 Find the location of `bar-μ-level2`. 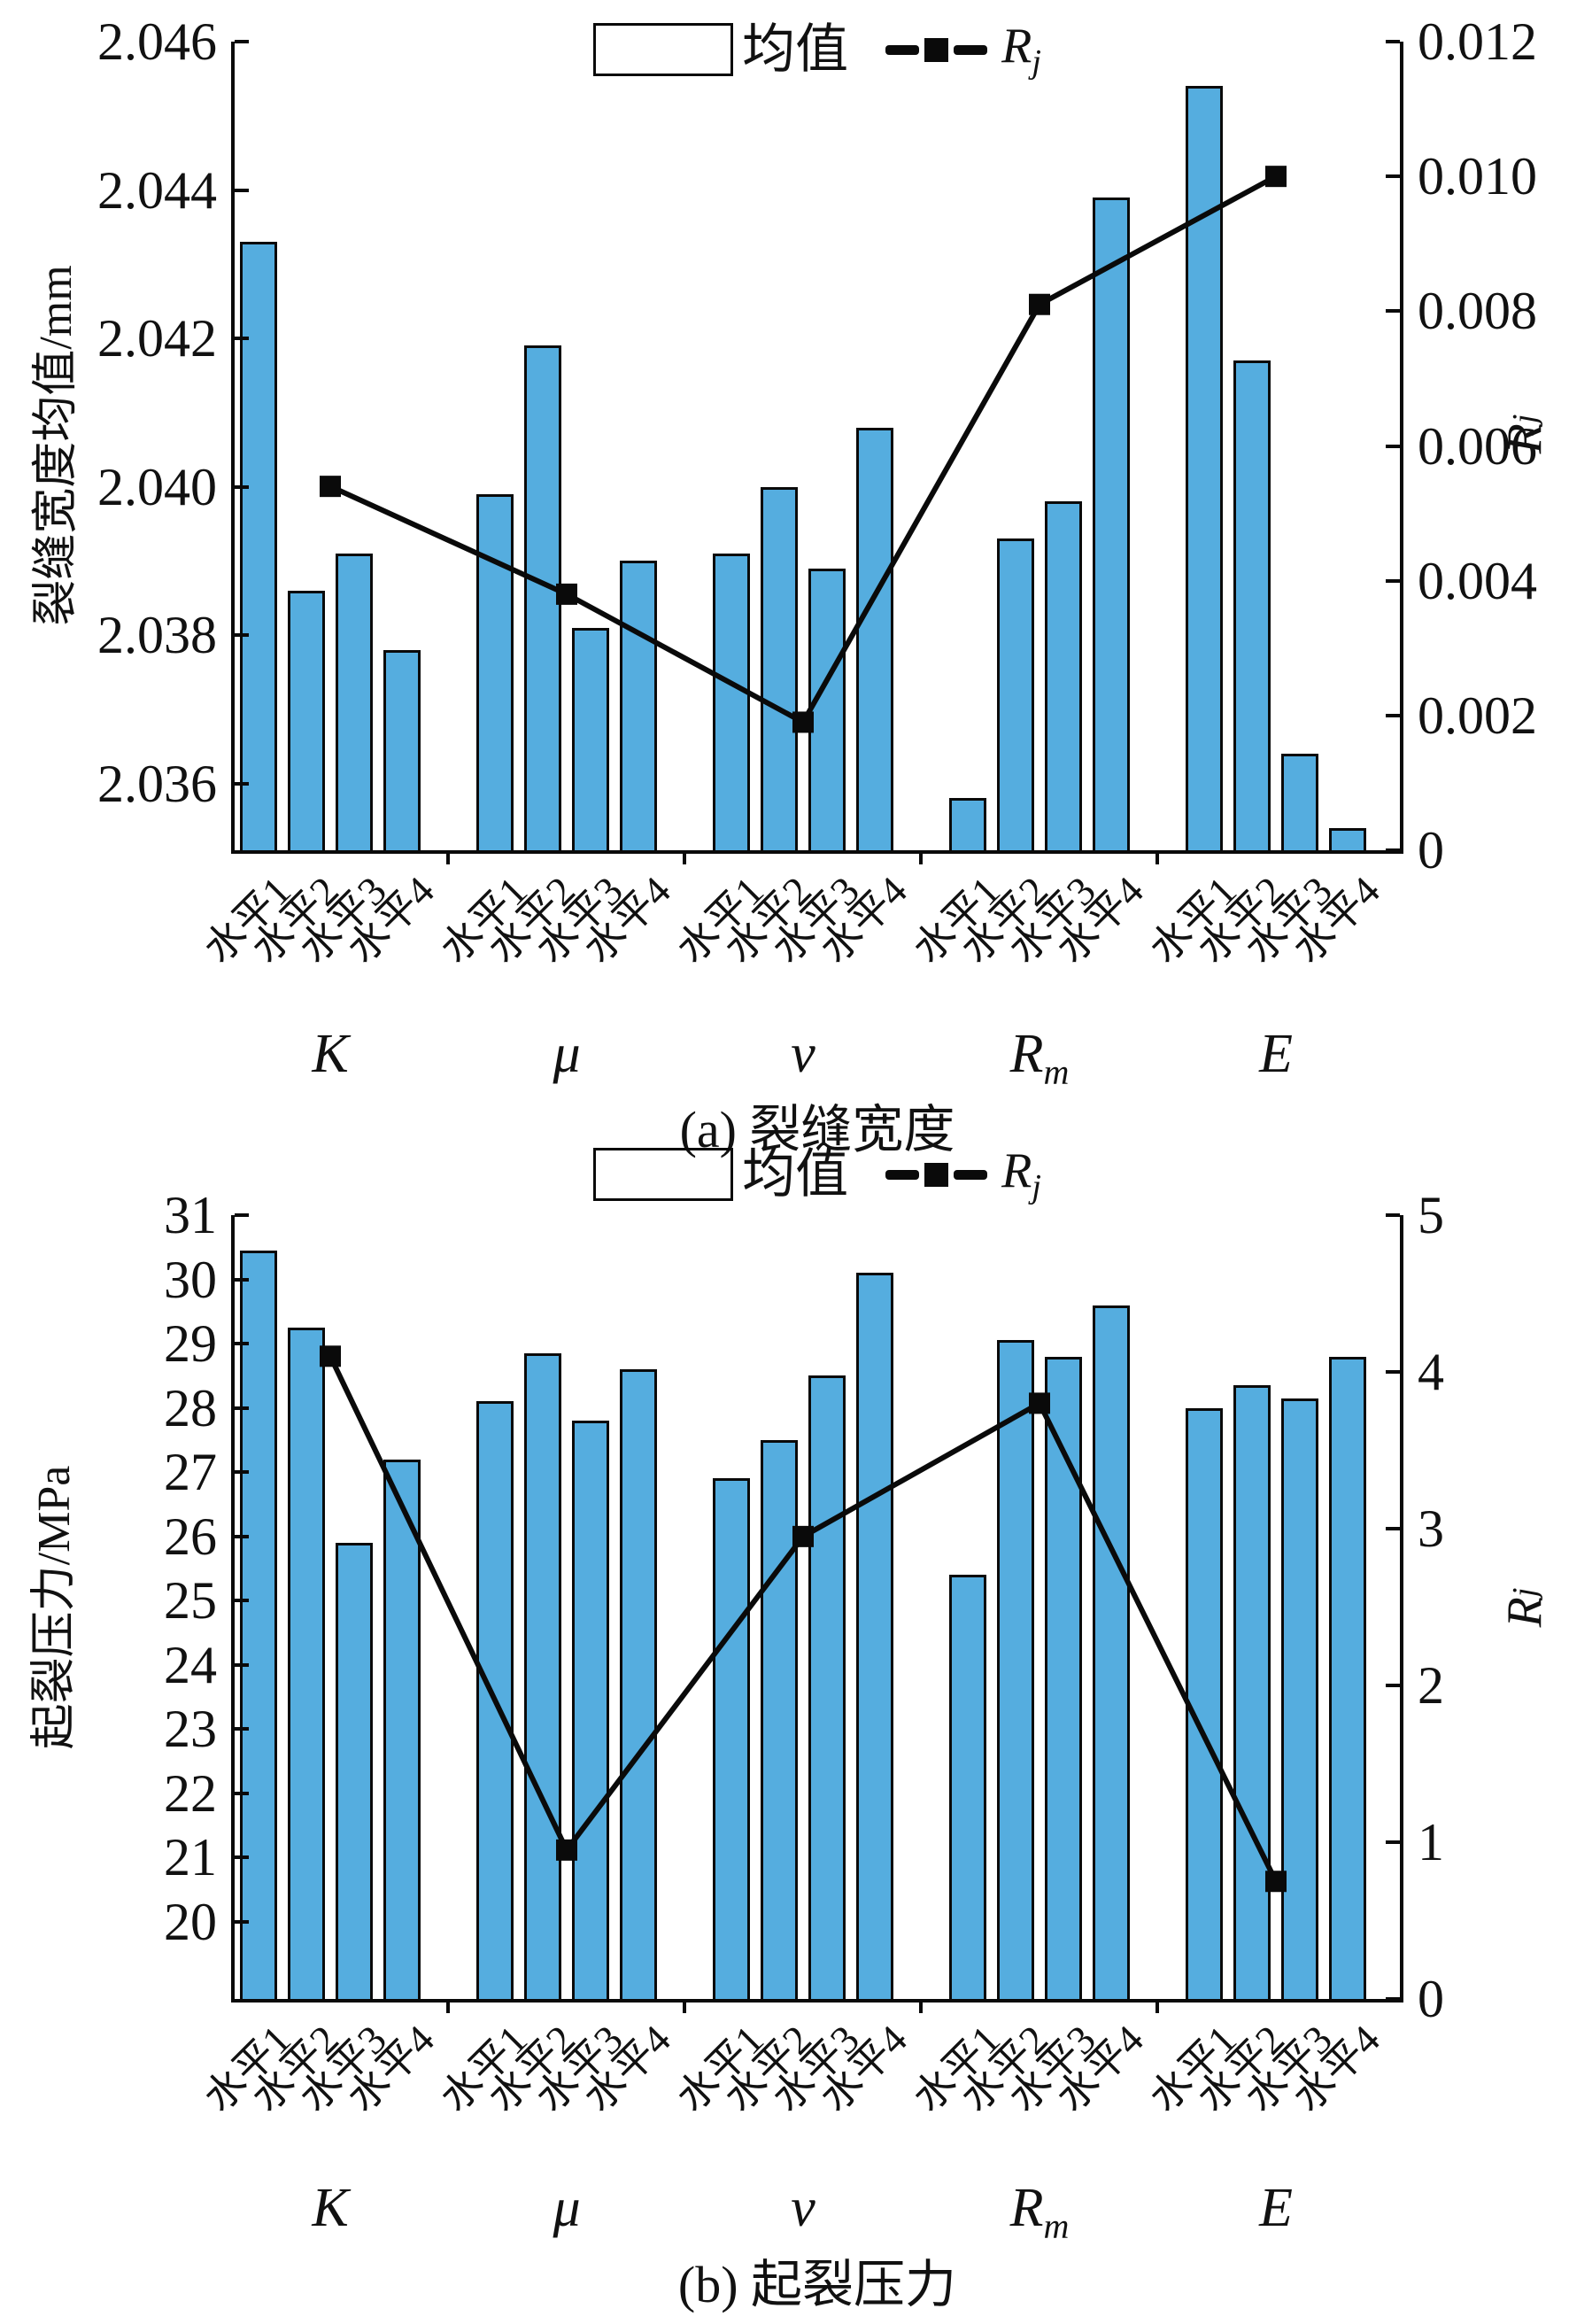

bar-μ-level2 is located at coordinates (542, 597).